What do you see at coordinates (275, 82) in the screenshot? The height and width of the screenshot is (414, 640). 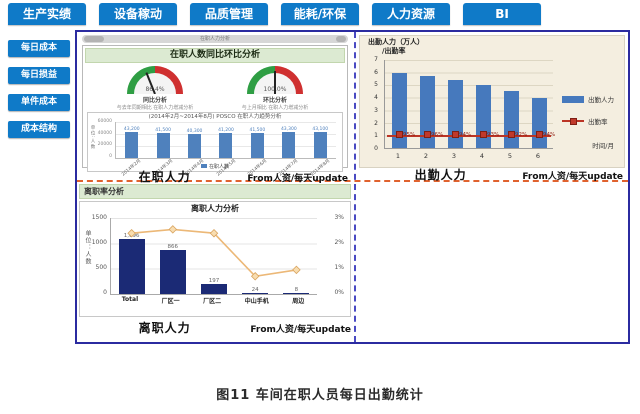 I see `gauge-needle` at bounding box center [275, 82].